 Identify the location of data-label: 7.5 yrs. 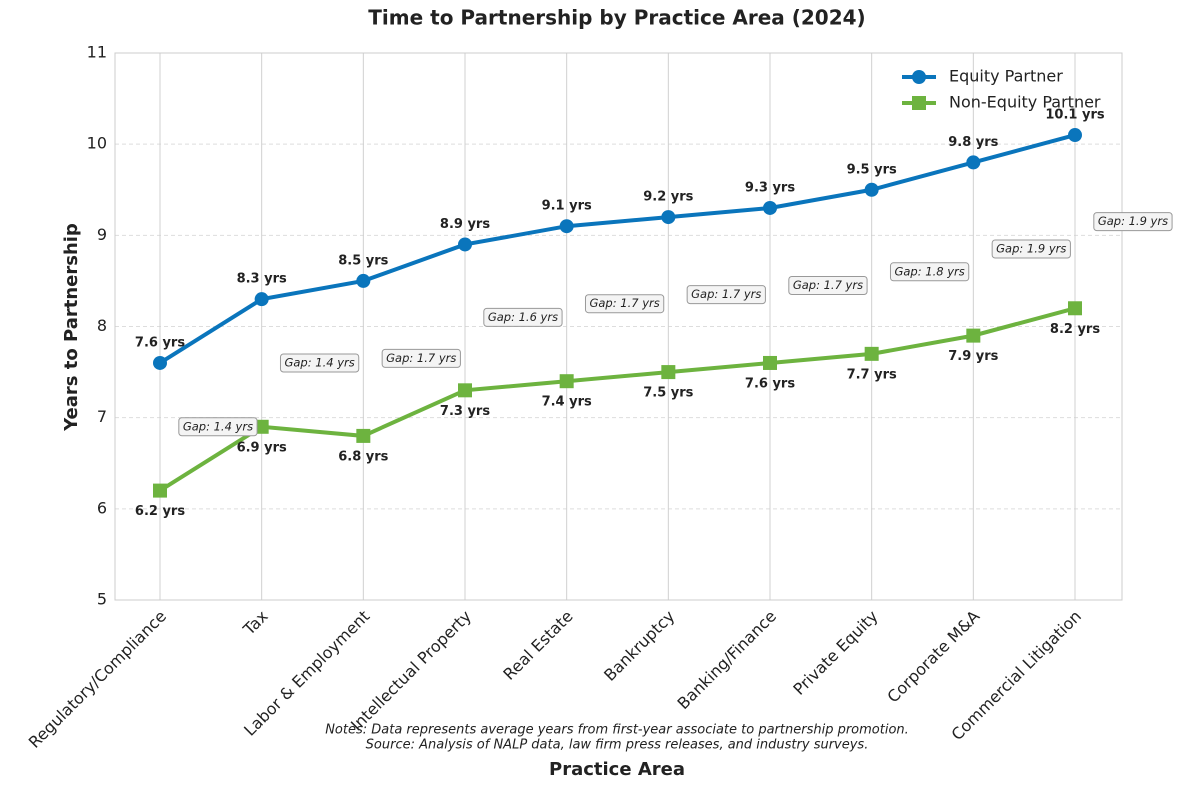
(668, 393).